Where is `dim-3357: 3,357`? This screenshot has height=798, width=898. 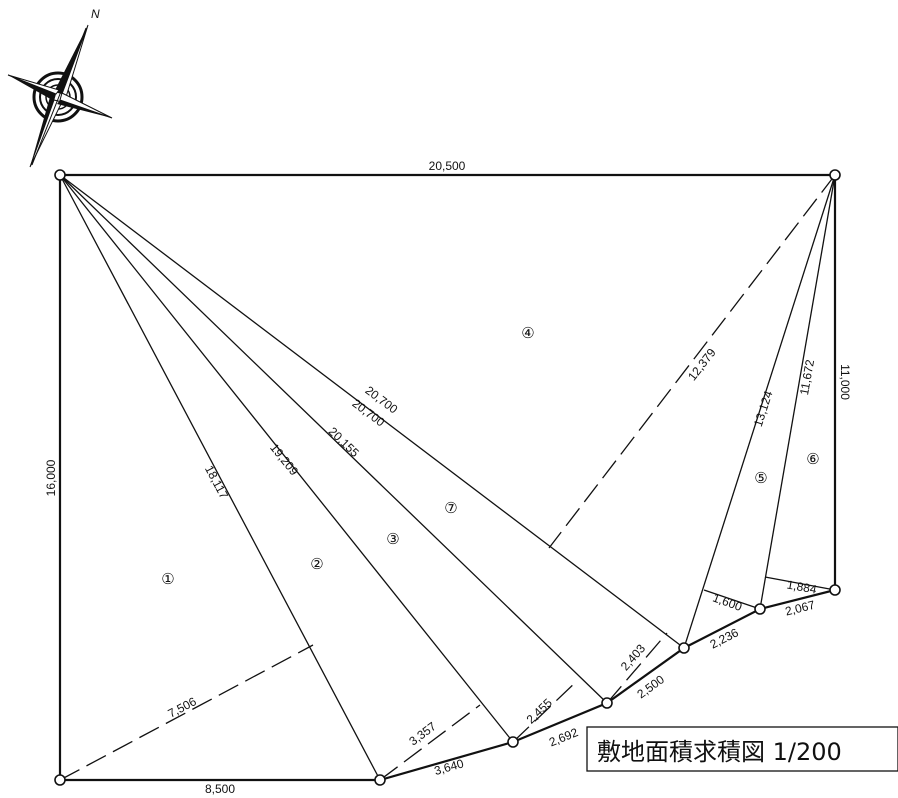
dim-3357: 3,357 is located at coordinates (422, 733).